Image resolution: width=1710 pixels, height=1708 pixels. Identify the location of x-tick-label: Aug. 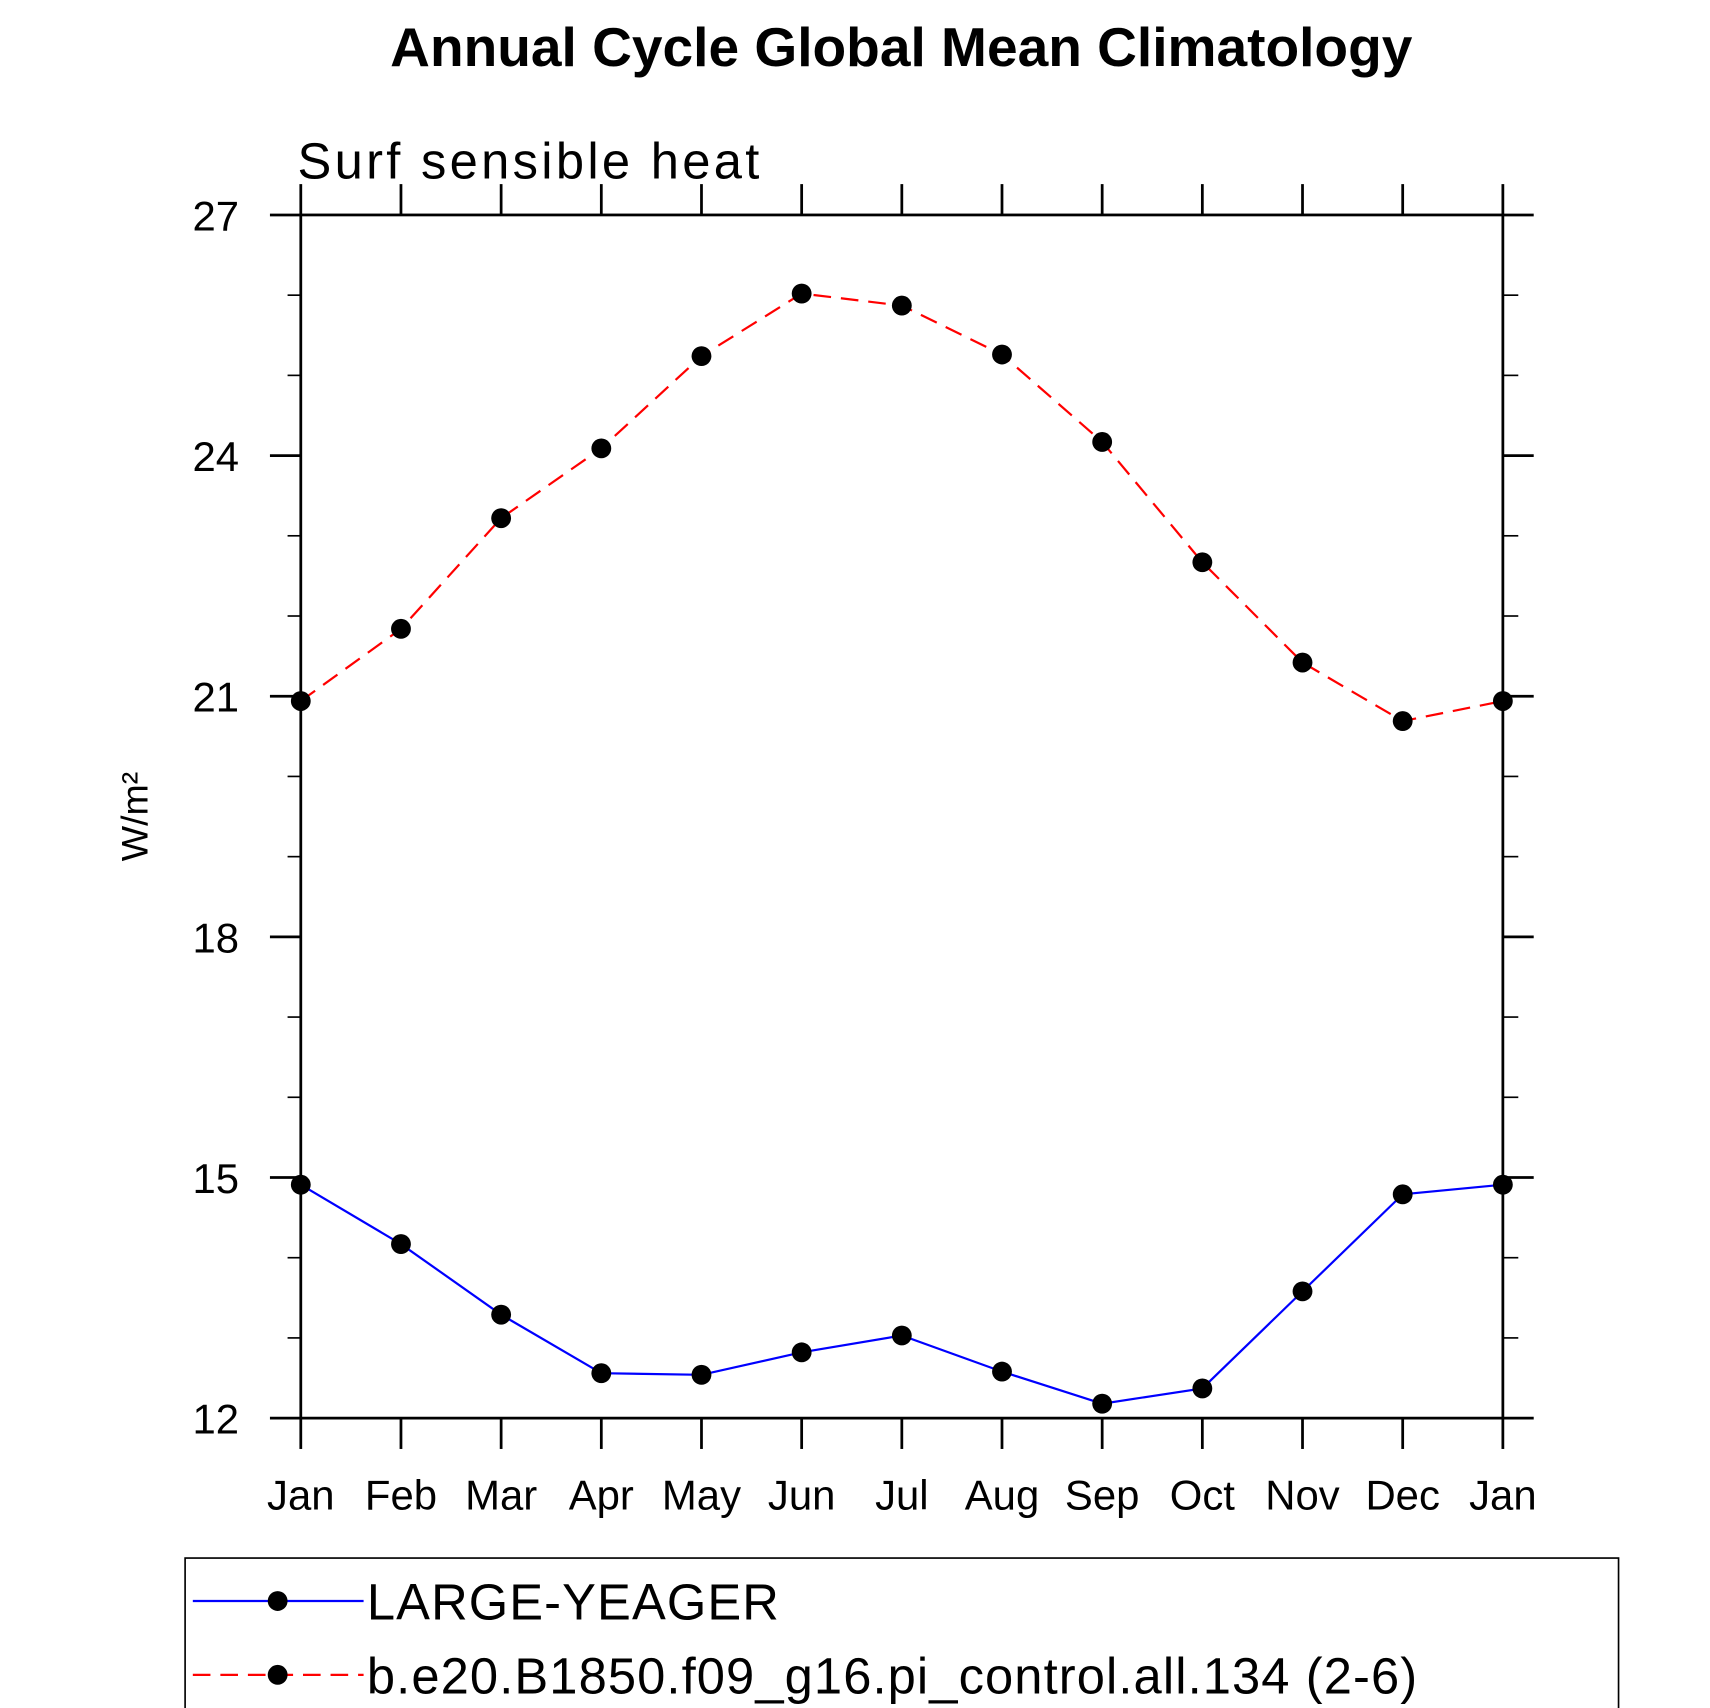
(1002, 1495).